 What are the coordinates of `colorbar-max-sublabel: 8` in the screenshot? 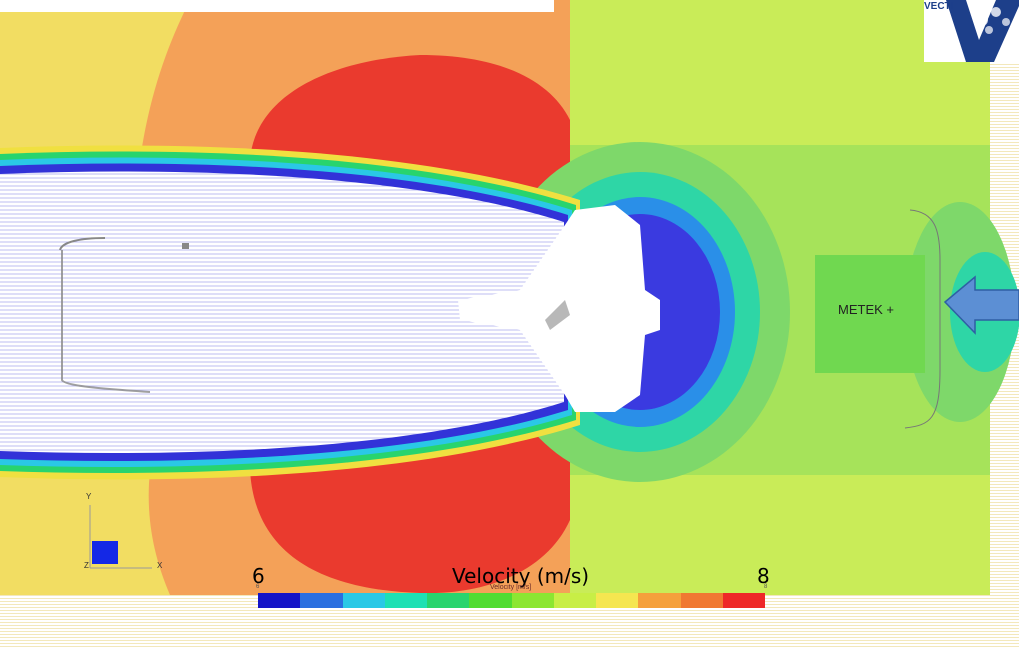 It's located at (765, 587).